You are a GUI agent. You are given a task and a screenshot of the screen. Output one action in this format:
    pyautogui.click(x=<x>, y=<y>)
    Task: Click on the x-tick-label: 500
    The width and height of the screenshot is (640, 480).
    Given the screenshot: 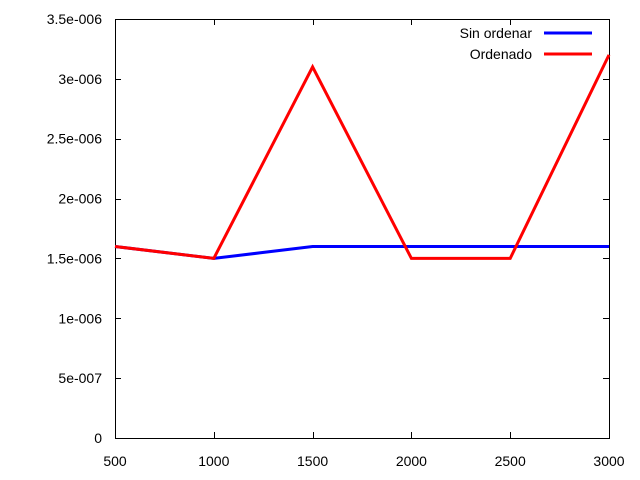 What is the action you would take?
    pyautogui.click(x=115, y=461)
    